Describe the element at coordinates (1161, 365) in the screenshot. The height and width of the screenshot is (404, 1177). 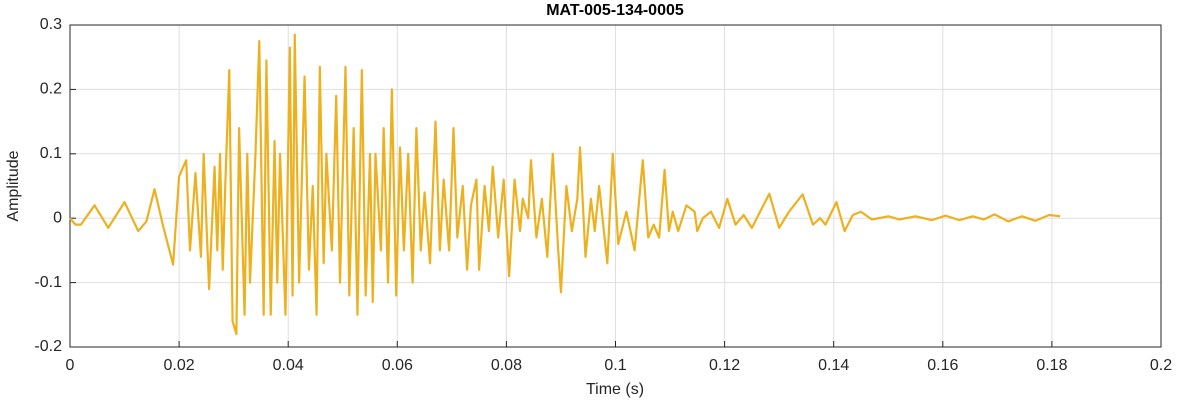
I see `x-tick-label: 0.2` at that location.